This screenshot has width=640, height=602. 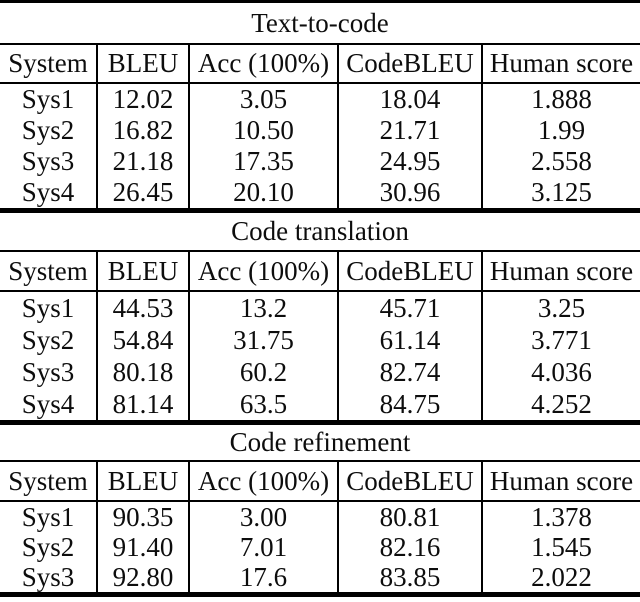 What do you see at coordinates (560, 192) in the screenshot?
I see `cell-human-score: 3.125` at bounding box center [560, 192].